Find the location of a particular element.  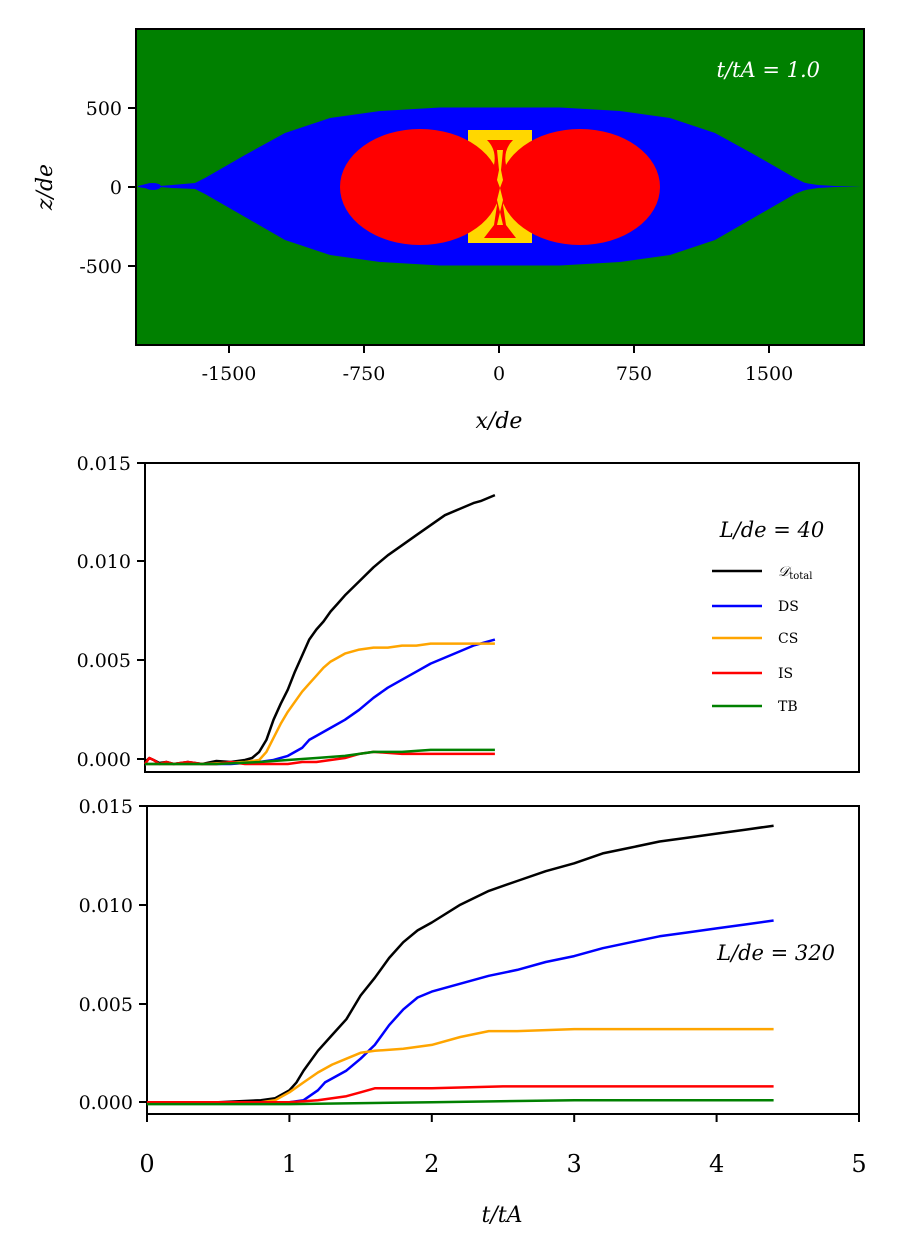

bottom-xtick-label: 2 is located at coordinates (431, 1164).